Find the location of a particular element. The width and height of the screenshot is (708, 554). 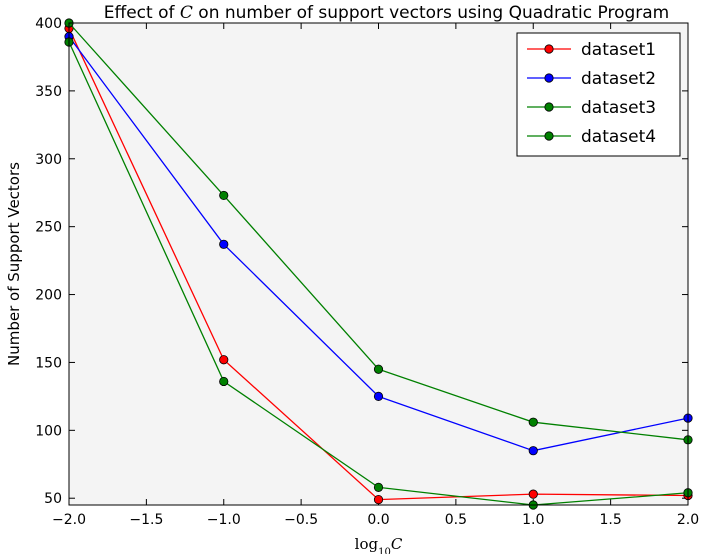

x-tick-label: 1.0 is located at coordinates (533, 520).